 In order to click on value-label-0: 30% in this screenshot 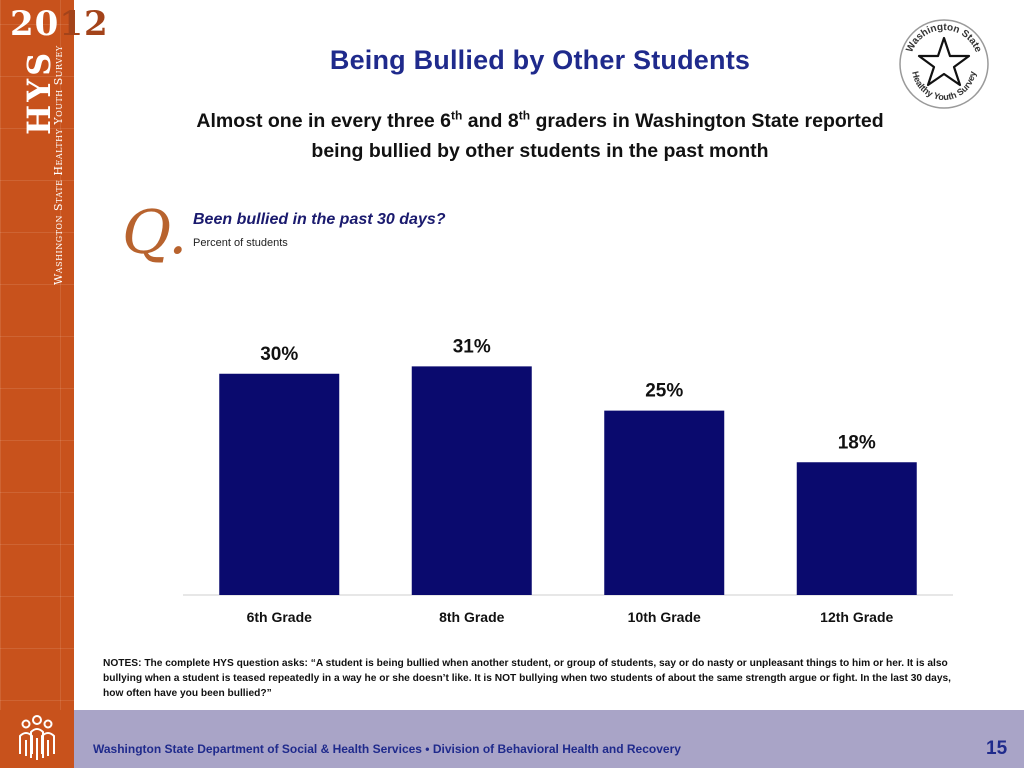, I will do `click(279, 354)`.